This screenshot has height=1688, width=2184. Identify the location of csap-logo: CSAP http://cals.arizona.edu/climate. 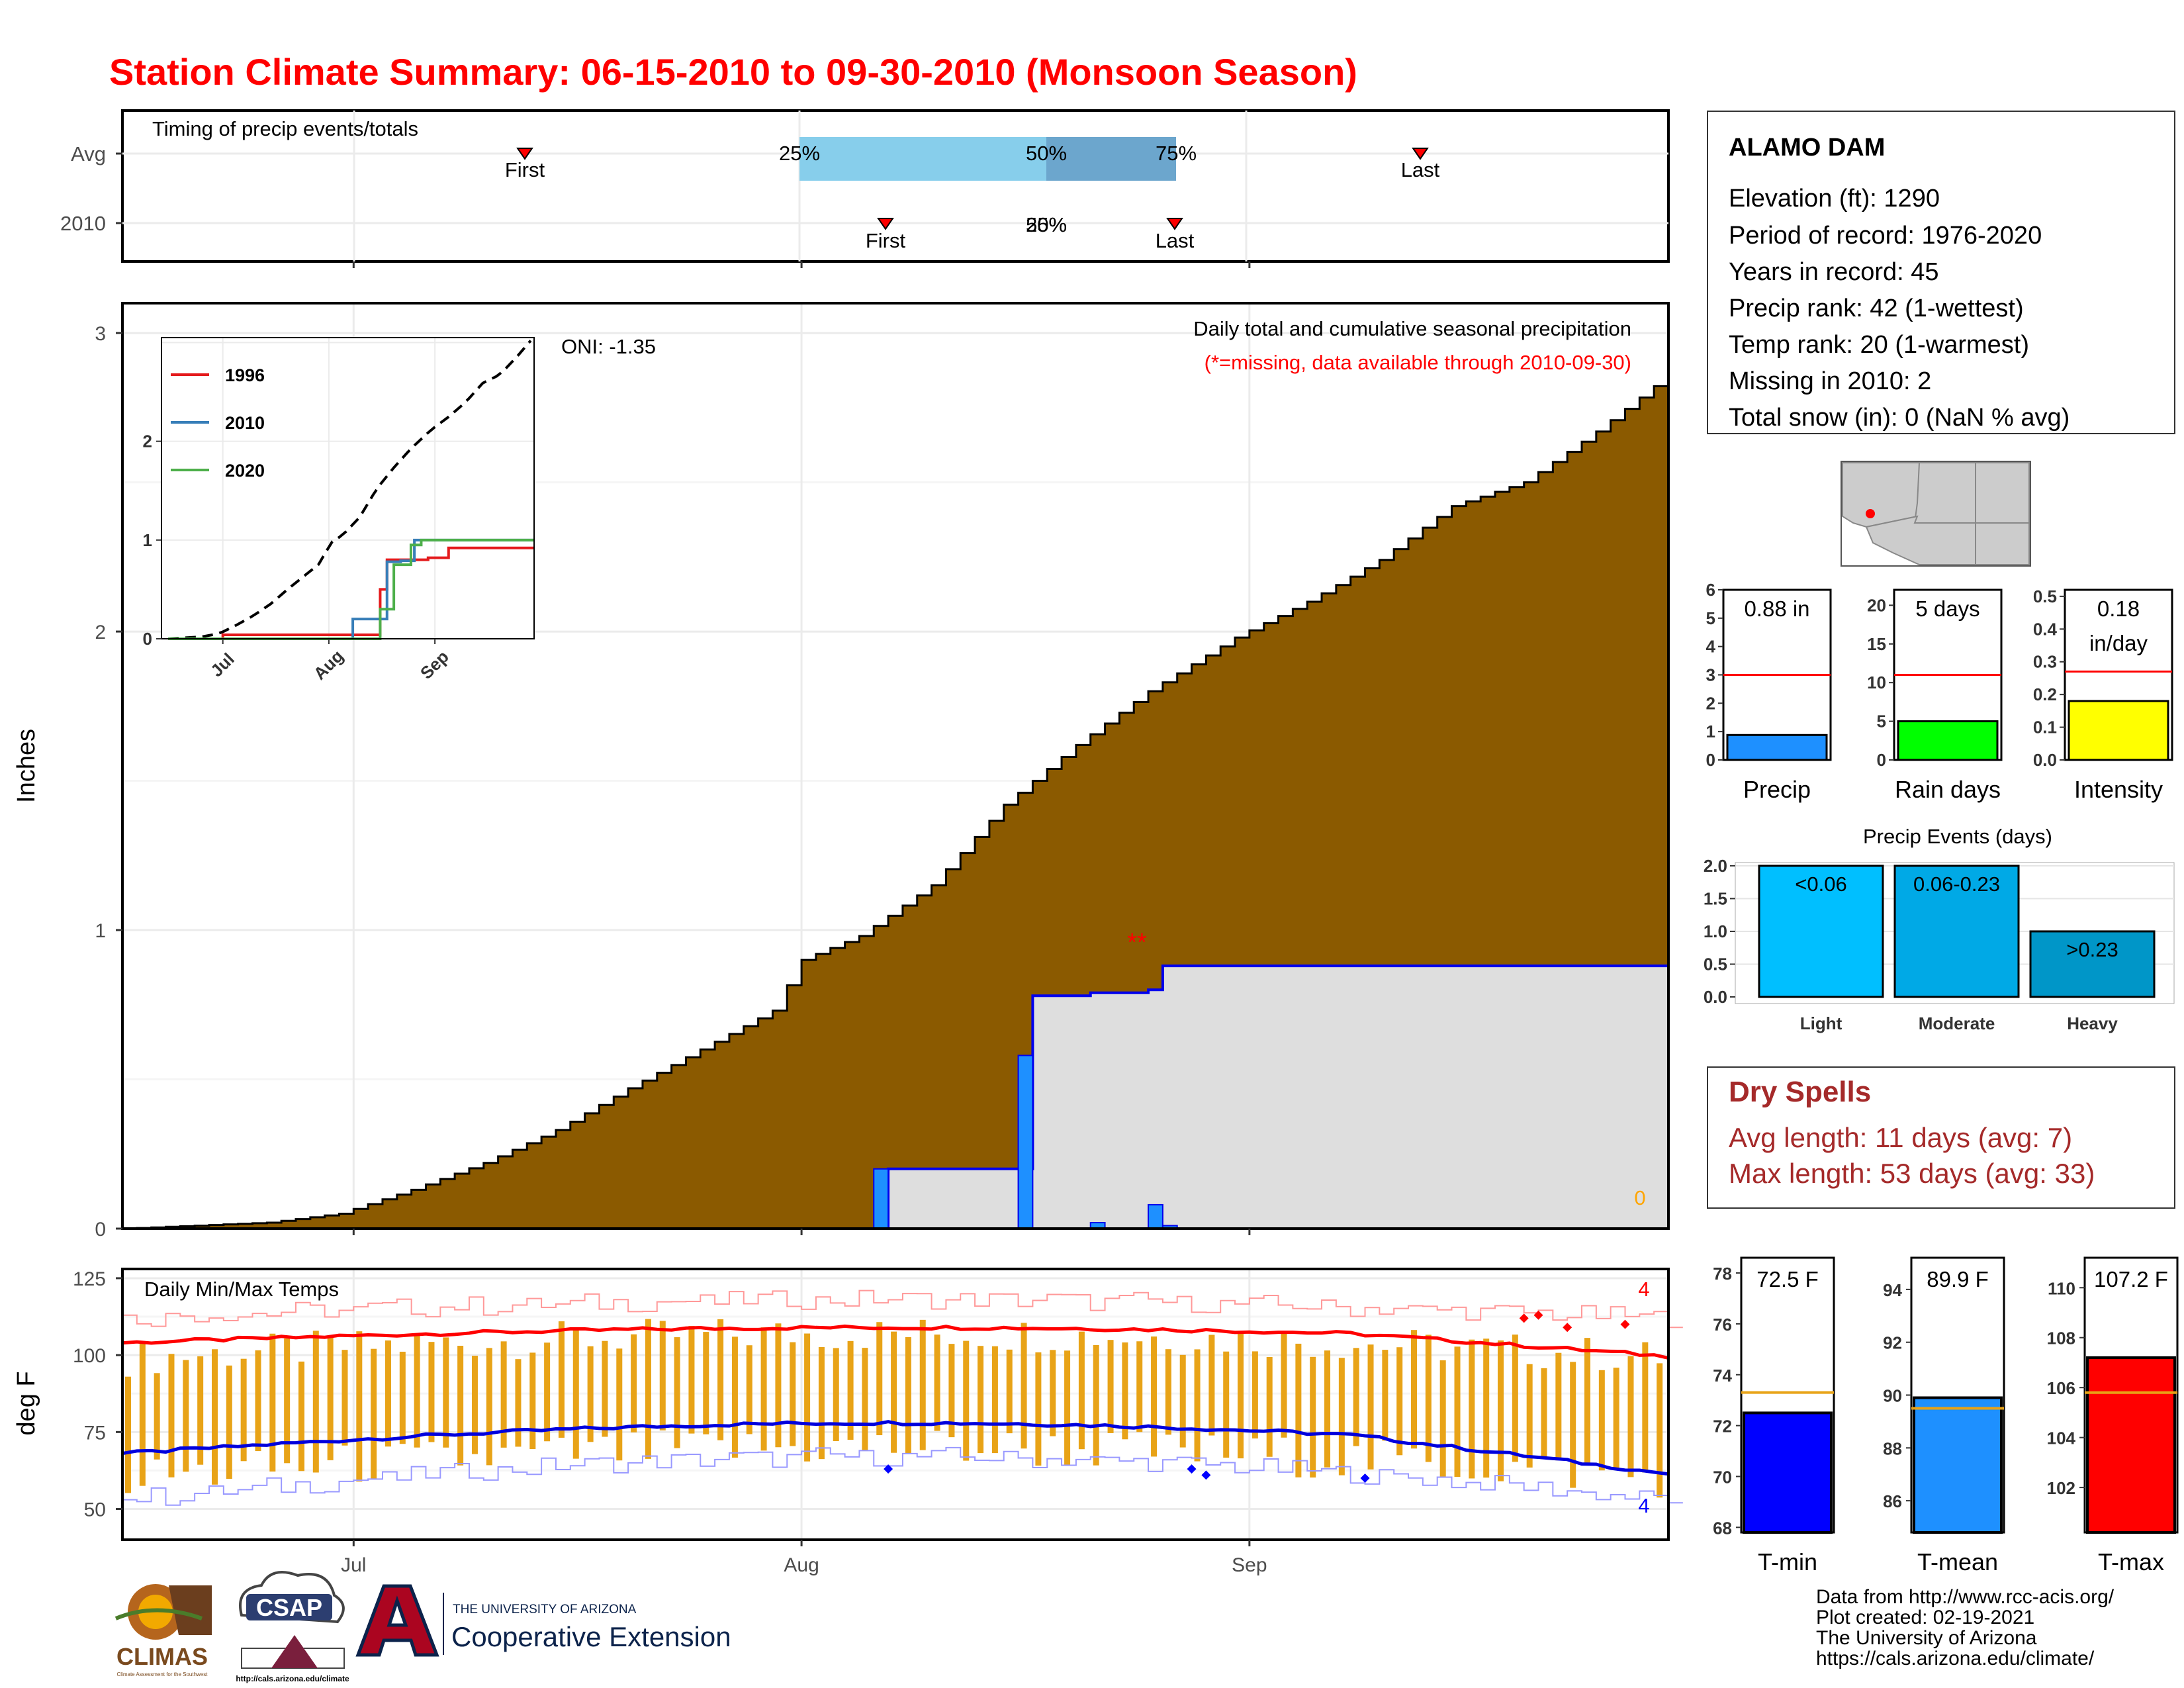
(292, 1627).